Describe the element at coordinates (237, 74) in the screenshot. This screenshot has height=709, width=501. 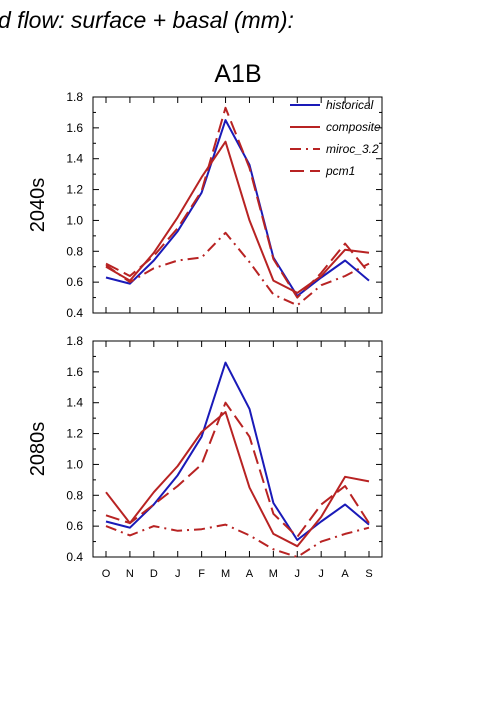
I see `scenario-title: A1B` at that location.